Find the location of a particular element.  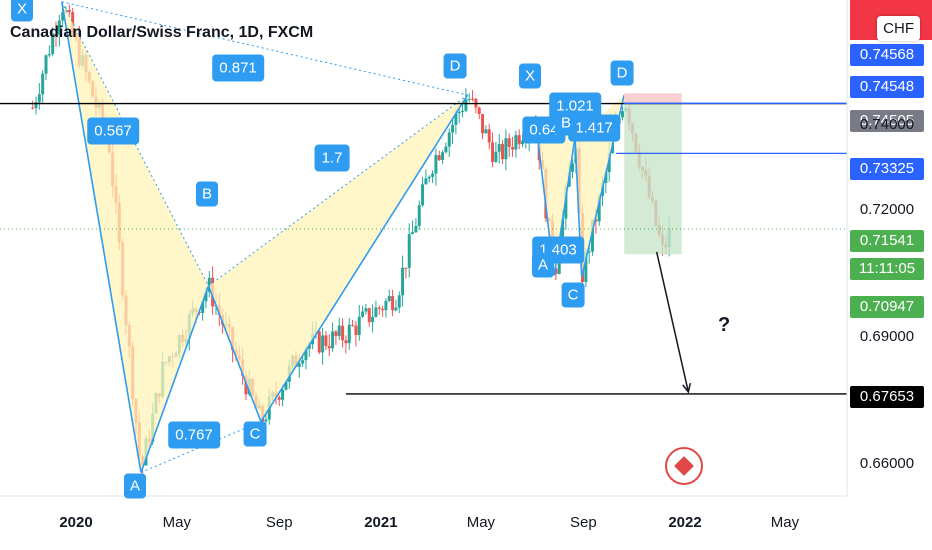

ratio2-r3: 1.417 is located at coordinates (594, 128).